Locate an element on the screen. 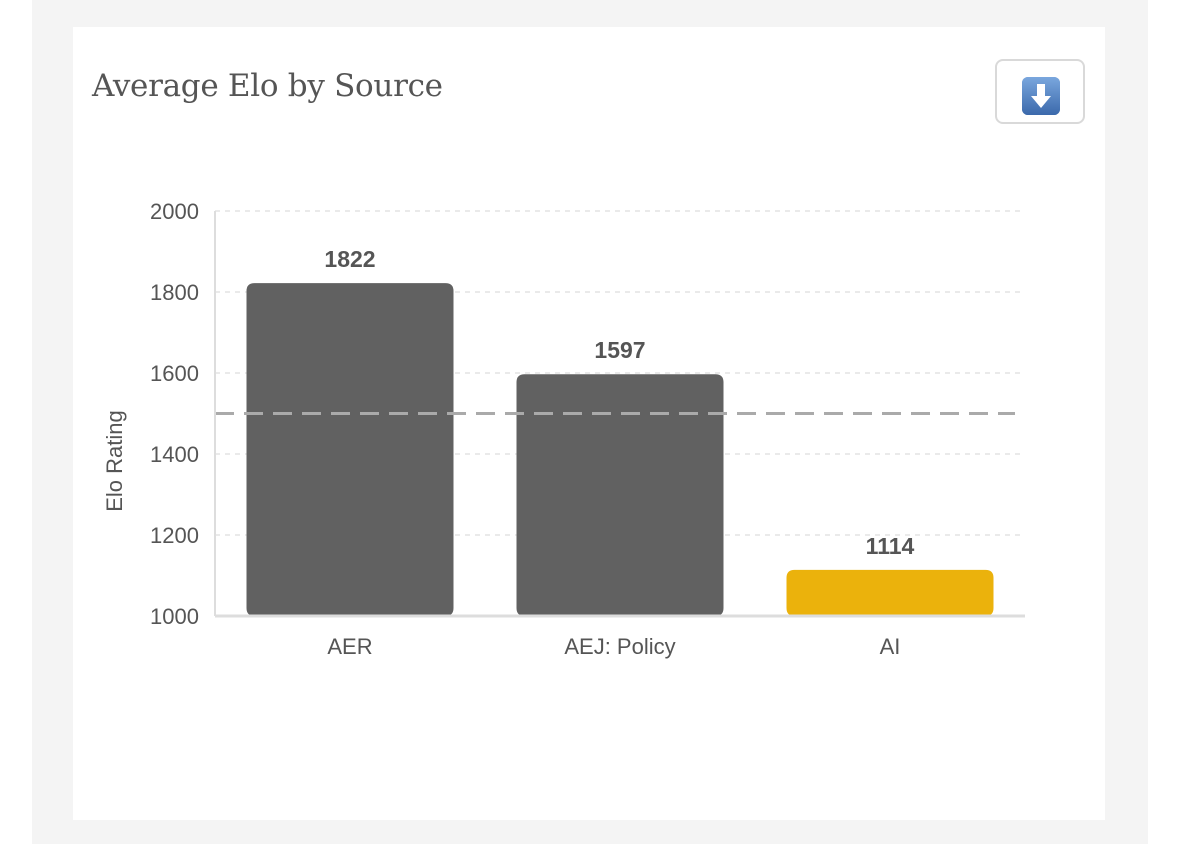 The width and height of the screenshot is (1179, 844). bar-aer is located at coordinates (350, 449).